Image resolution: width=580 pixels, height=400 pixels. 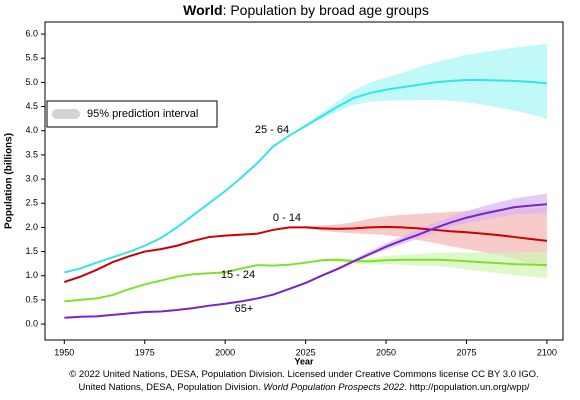 What do you see at coordinates (467, 387) in the screenshot?
I see `footer-text: . http://population.un.org/wpp/` at bounding box center [467, 387].